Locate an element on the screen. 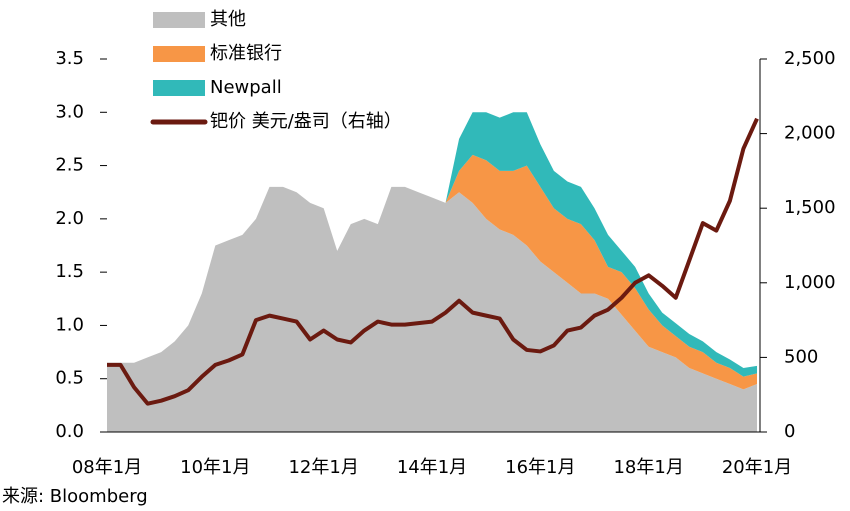 The image size is (850, 511). legend-label: 钯价 美元/盎司（右轴） is located at coordinates (306, 121).